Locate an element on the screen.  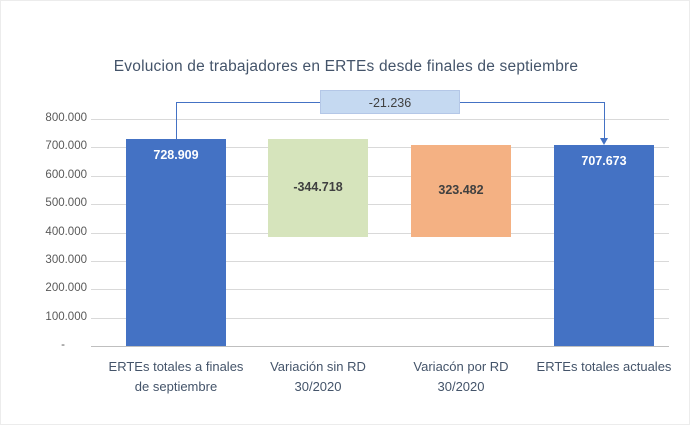
y-axis-tick-label: 300.000 is located at coordinates (66, 259).